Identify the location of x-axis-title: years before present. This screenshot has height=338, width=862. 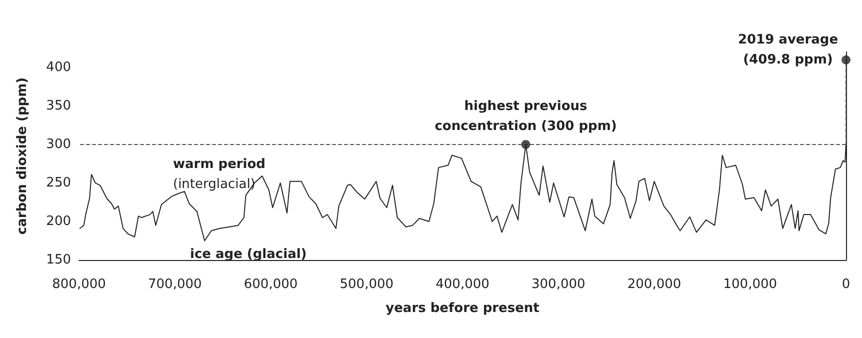
(463, 308).